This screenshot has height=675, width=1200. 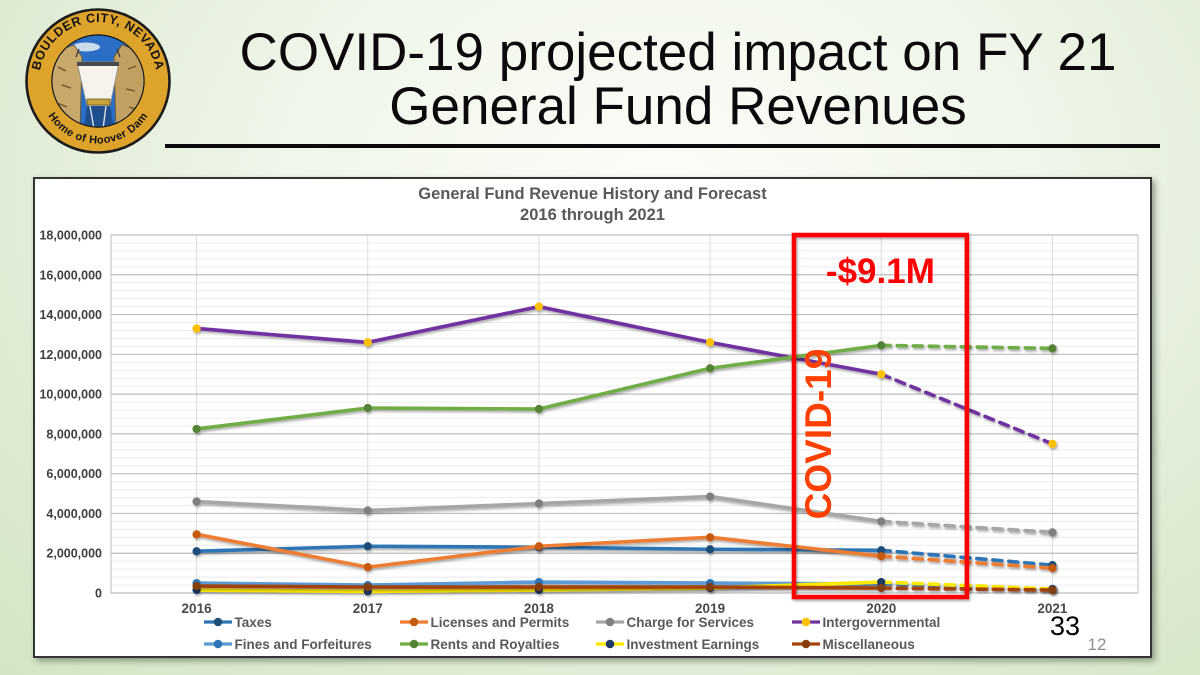 I want to click on legend-item-investment-earnings: Investment Earnings, so click(x=691, y=644).